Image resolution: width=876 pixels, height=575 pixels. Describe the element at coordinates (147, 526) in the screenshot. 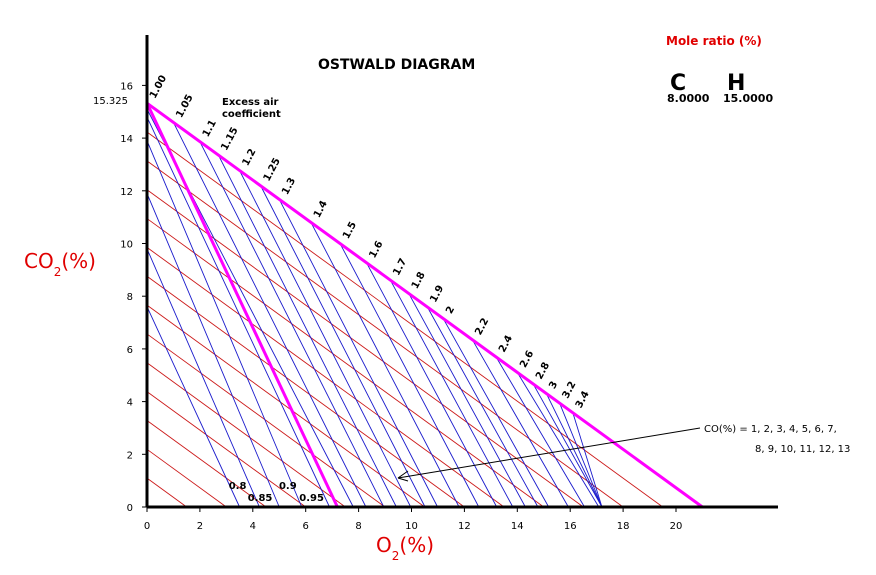

I see `x-tick-label: 0` at that location.